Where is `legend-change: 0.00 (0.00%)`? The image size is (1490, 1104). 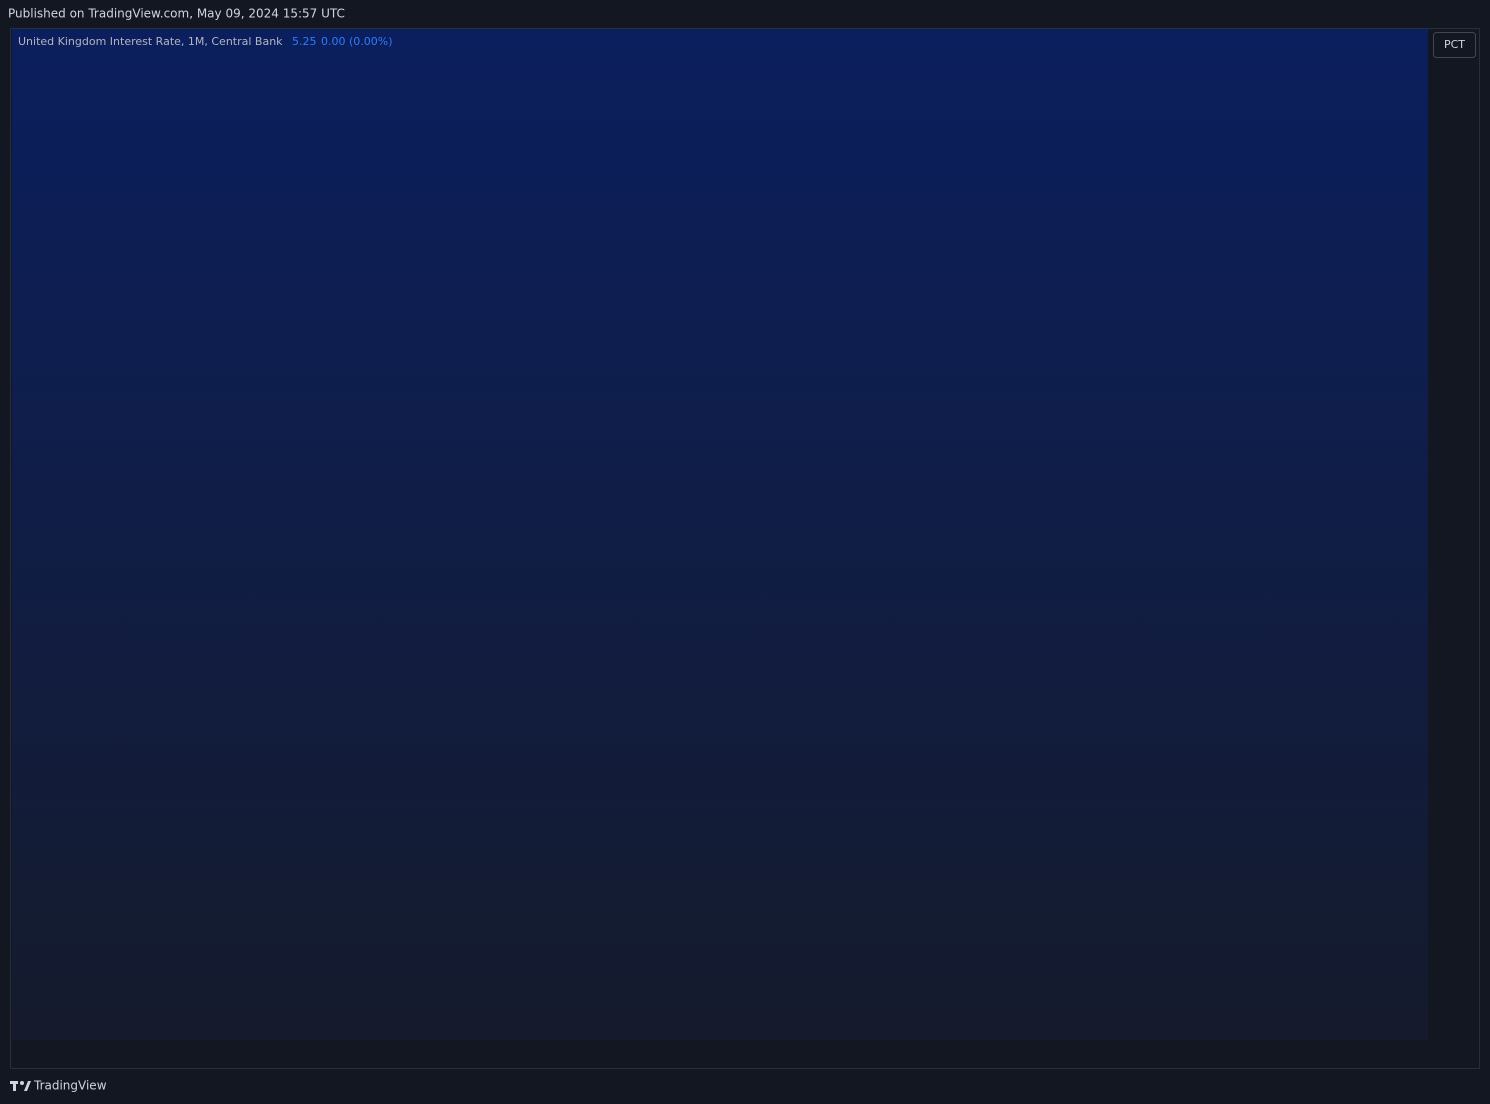
legend-change: 0.00 (0.00%) is located at coordinates (357, 41).